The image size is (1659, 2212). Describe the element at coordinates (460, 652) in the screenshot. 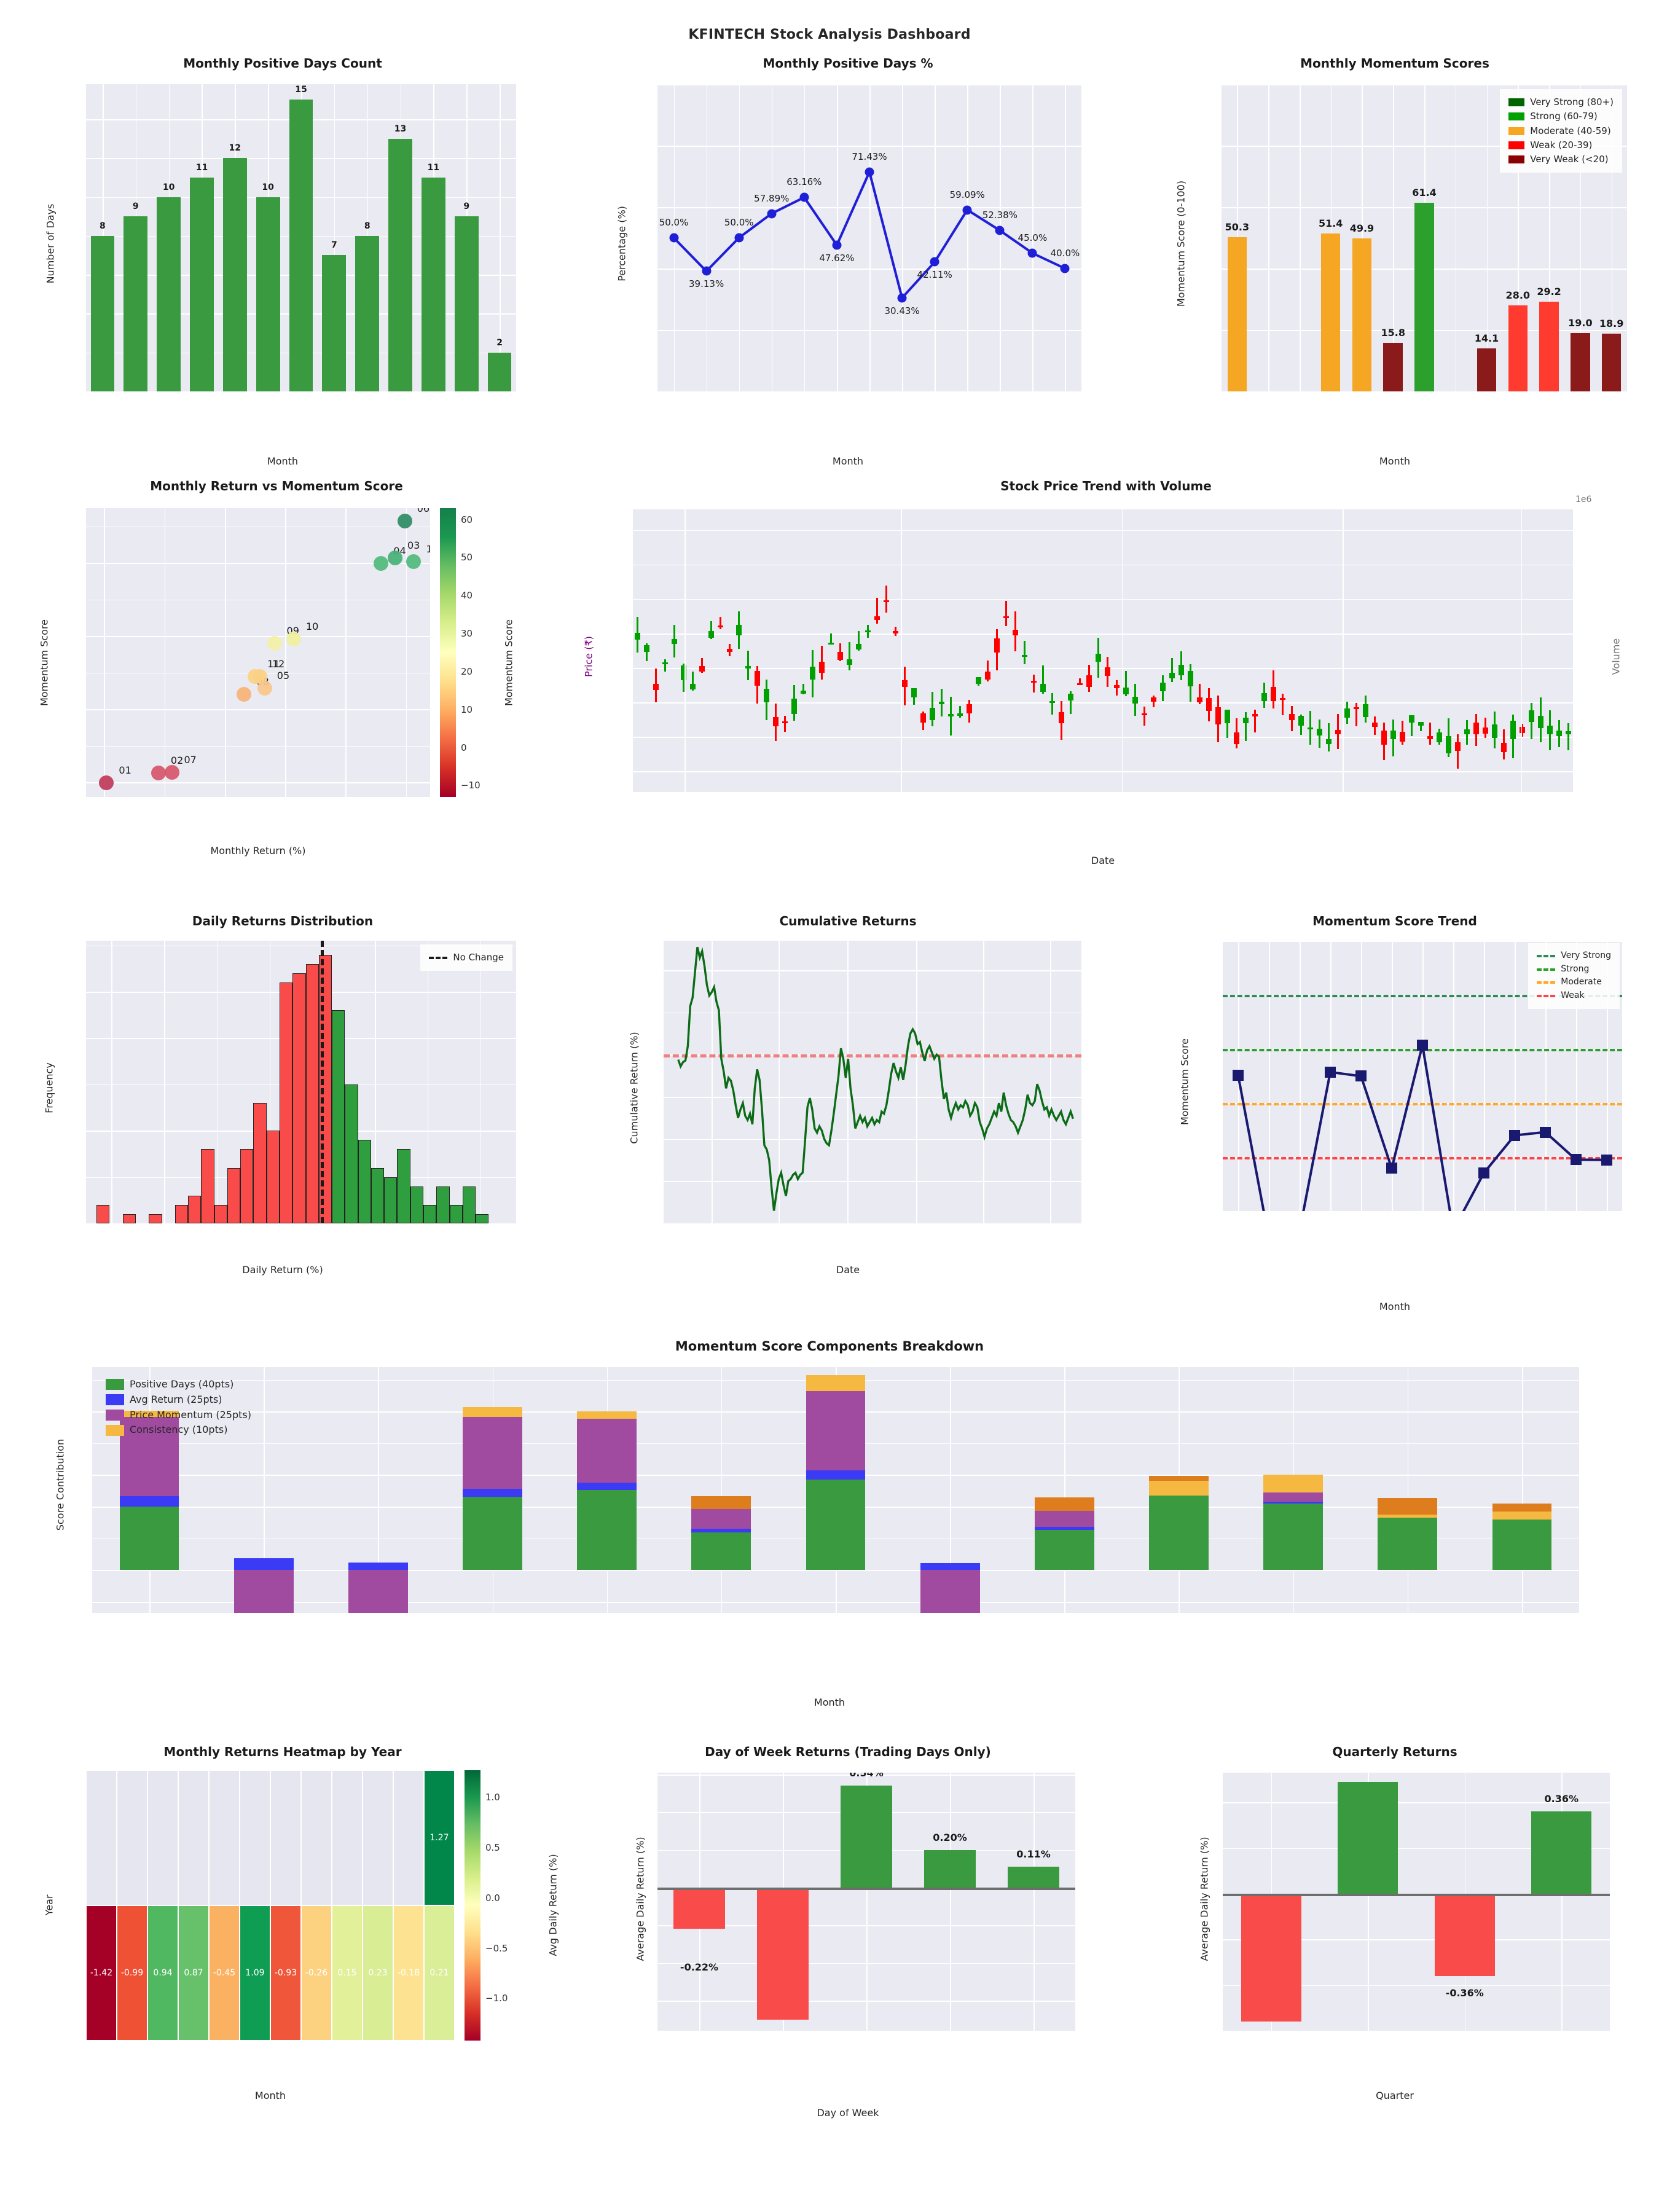

I see `colorbar-momentum: −10 0 10 20 30 40 50 60` at that location.